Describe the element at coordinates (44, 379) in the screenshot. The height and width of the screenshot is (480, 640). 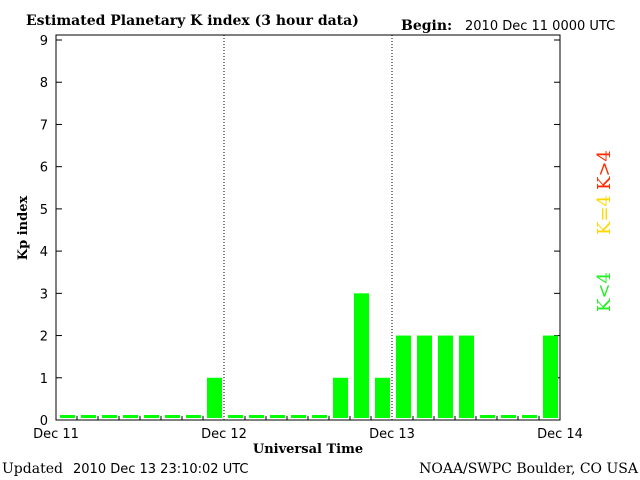
I see `y-tick-label: 1` at that location.